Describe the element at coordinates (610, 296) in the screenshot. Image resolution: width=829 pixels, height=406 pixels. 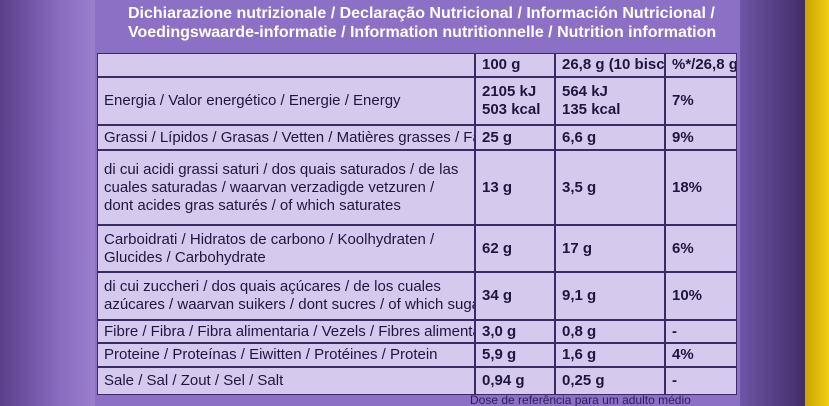
I see `table-cell: 9,1 g` at that location.